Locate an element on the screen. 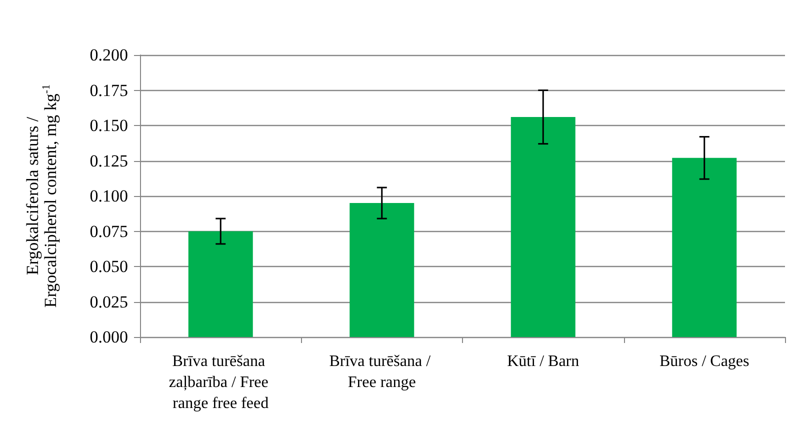  y-axis-title: Ergokalciferola saturs / Ergocalcipherol content, mg kg-1 is located at coordinates (41, 196).